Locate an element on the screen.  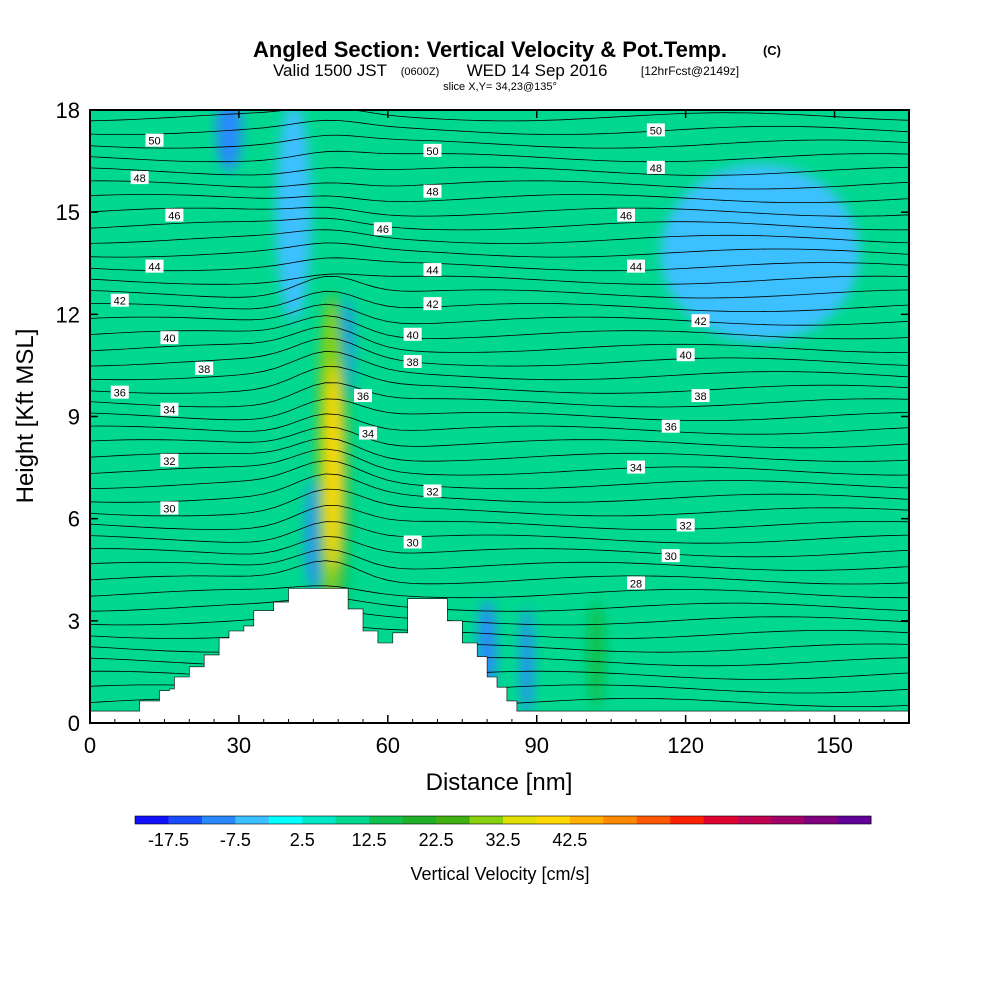
contour-label-30: 34 is located at coordinates (636, 469).